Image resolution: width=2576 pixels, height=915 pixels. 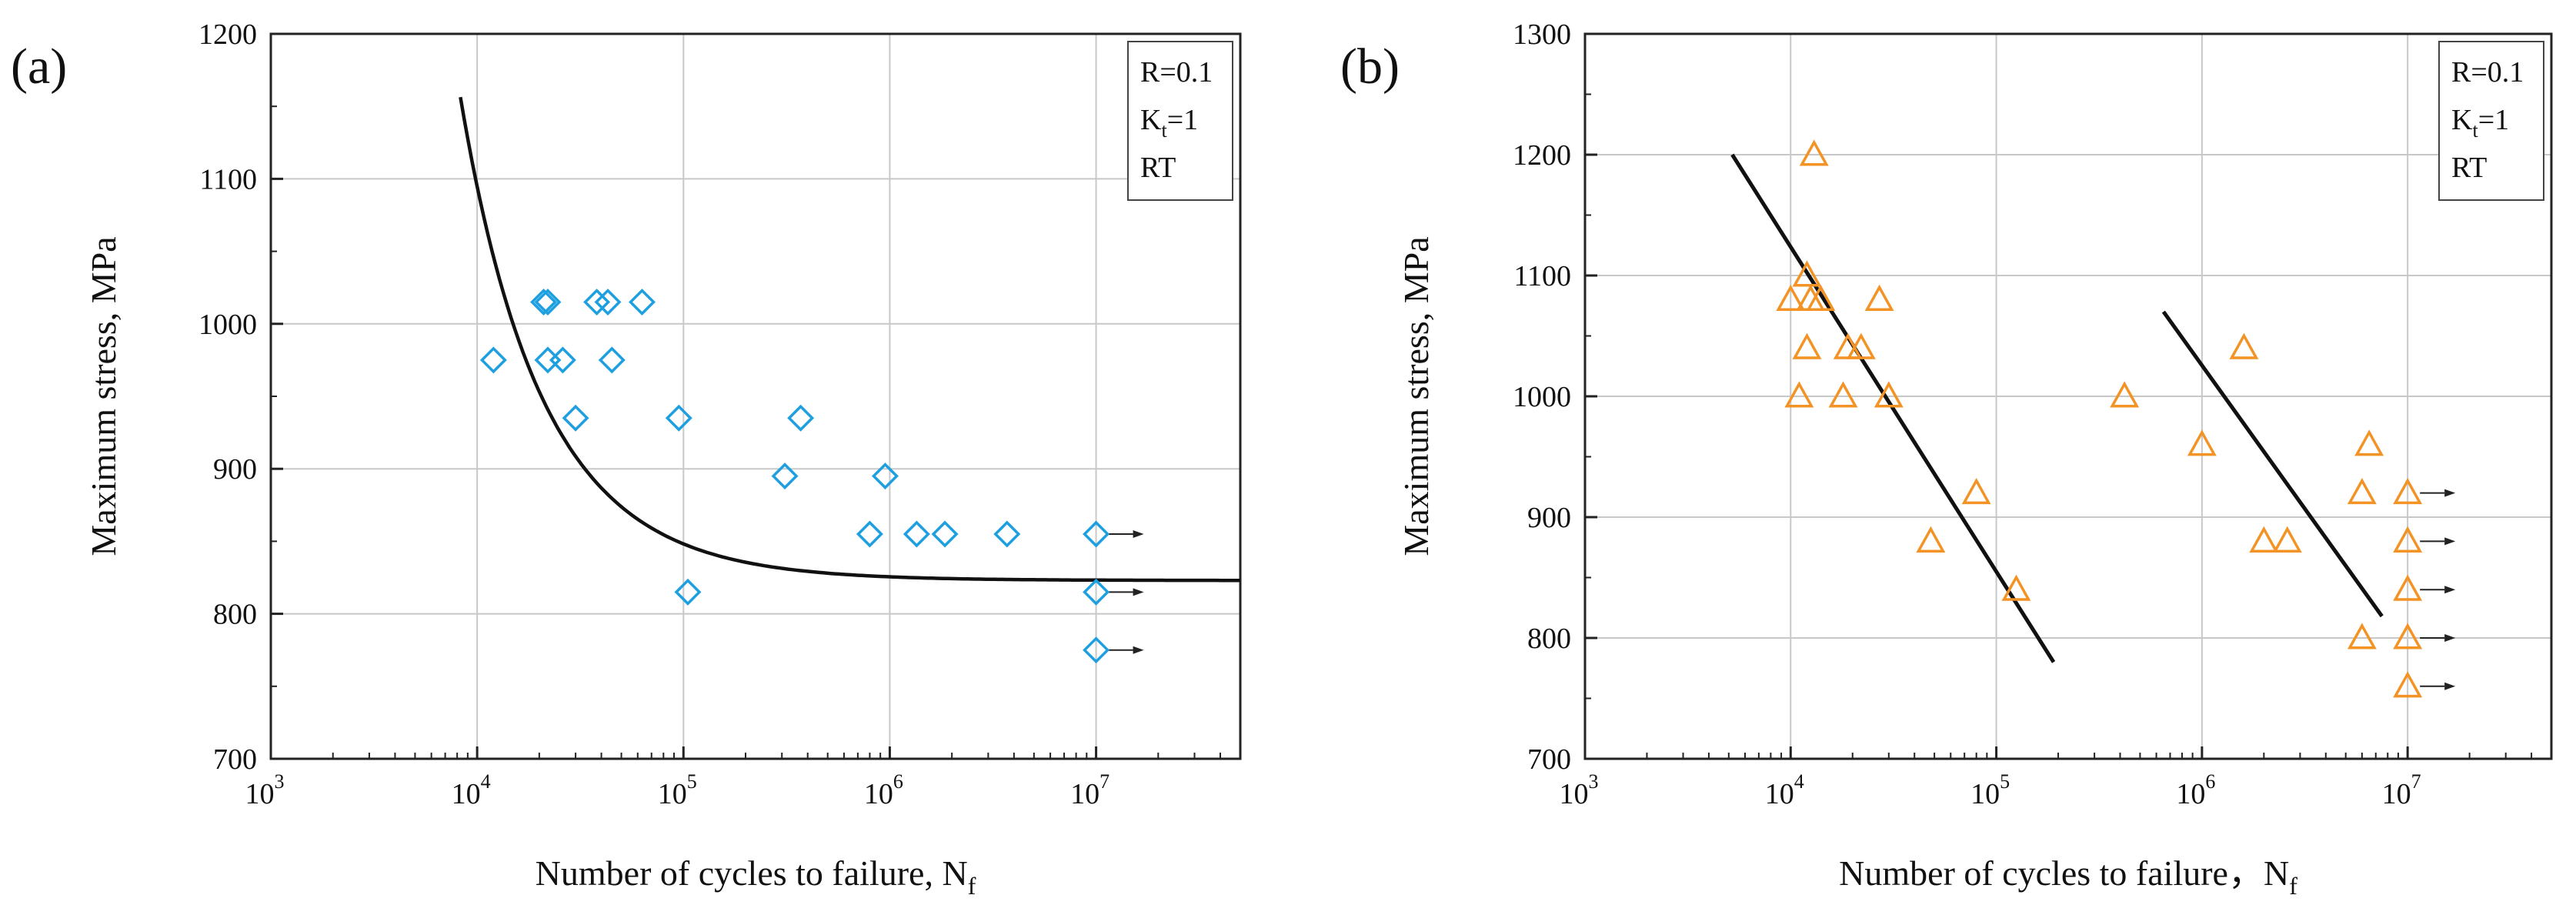 I want to click on x-tick-label: 10³, so click(x=1579, y=790).